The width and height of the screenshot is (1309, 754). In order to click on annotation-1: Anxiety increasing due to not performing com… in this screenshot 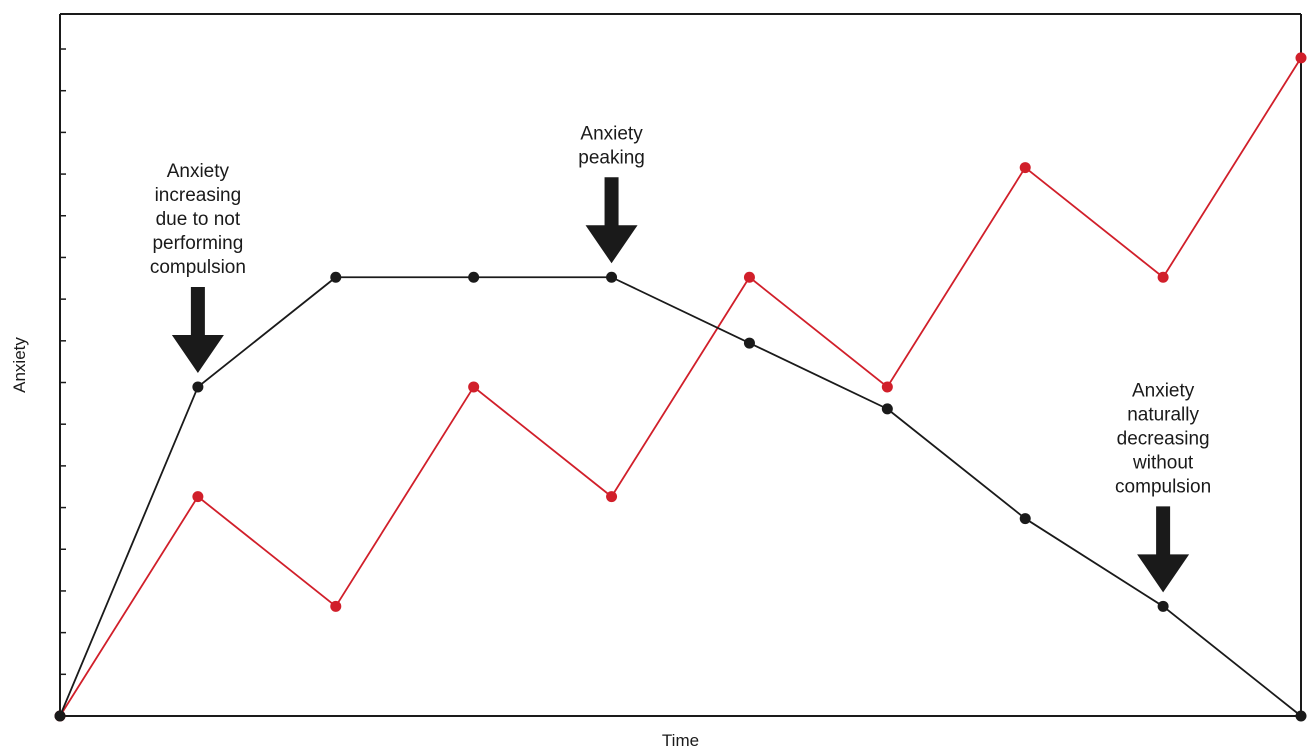, I will do `click(198, 267)`.